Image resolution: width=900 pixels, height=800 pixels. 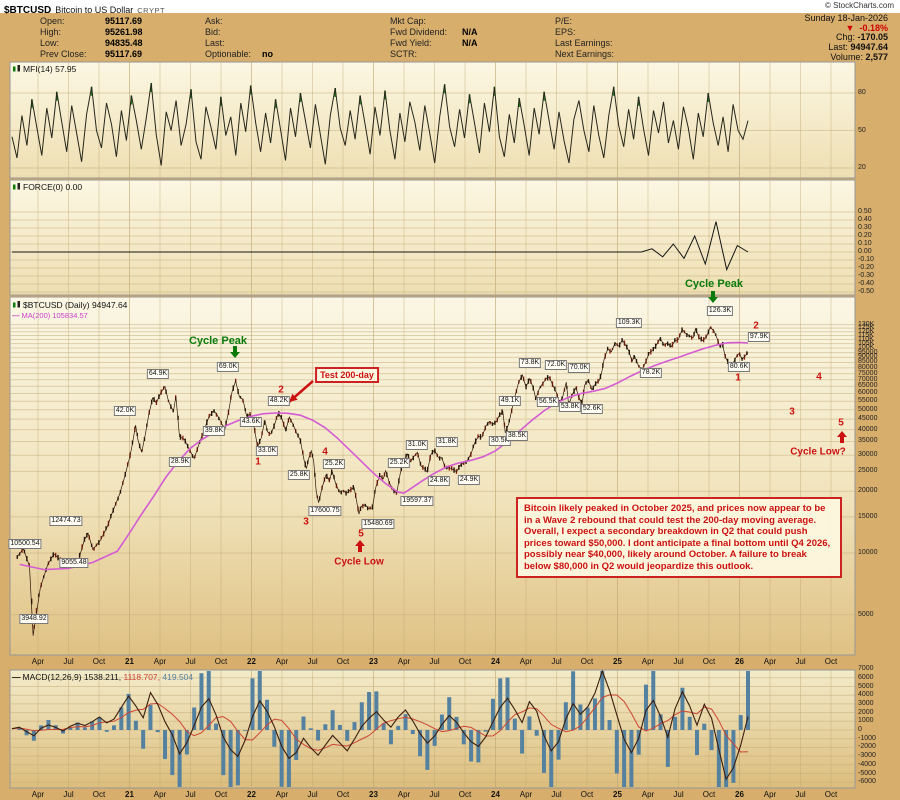 What do you see at coordinates (434, 54) in the screenshot?
I see `quote-field: SCTR:` at bounding box center [434, 54].